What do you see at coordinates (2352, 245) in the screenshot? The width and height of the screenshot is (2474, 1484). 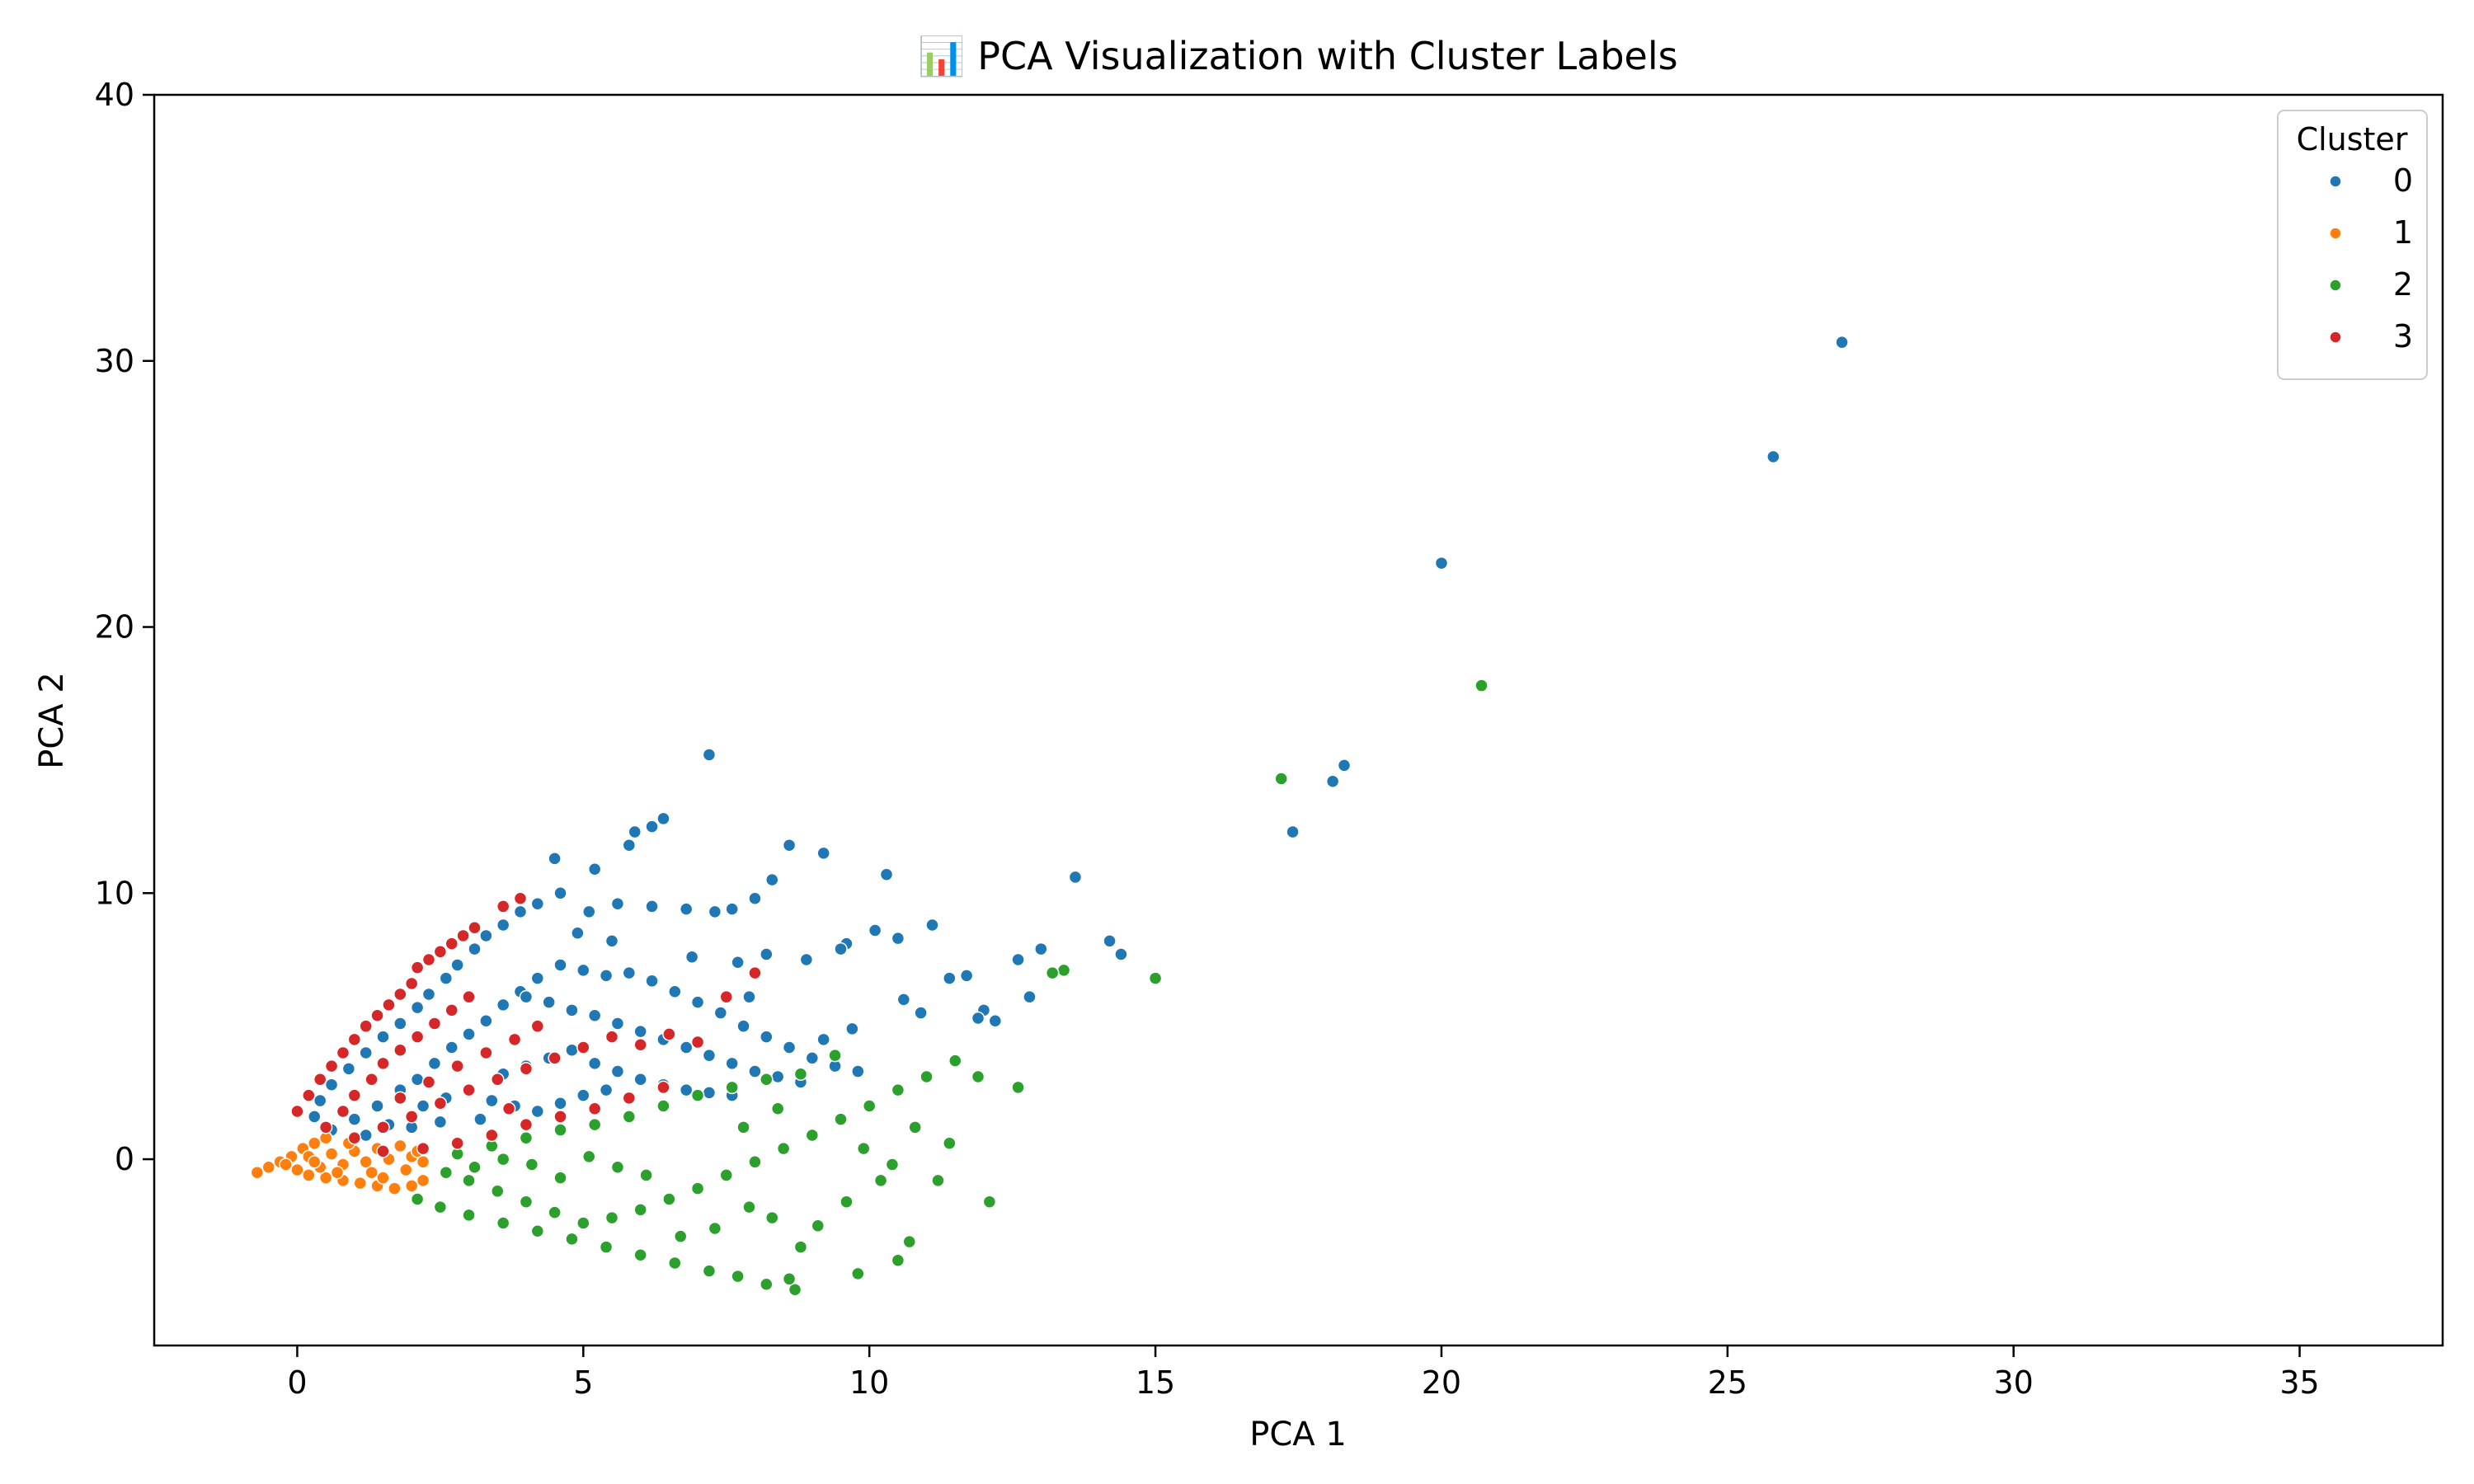 I see `legend-box` at bounding box center [2352, 245].